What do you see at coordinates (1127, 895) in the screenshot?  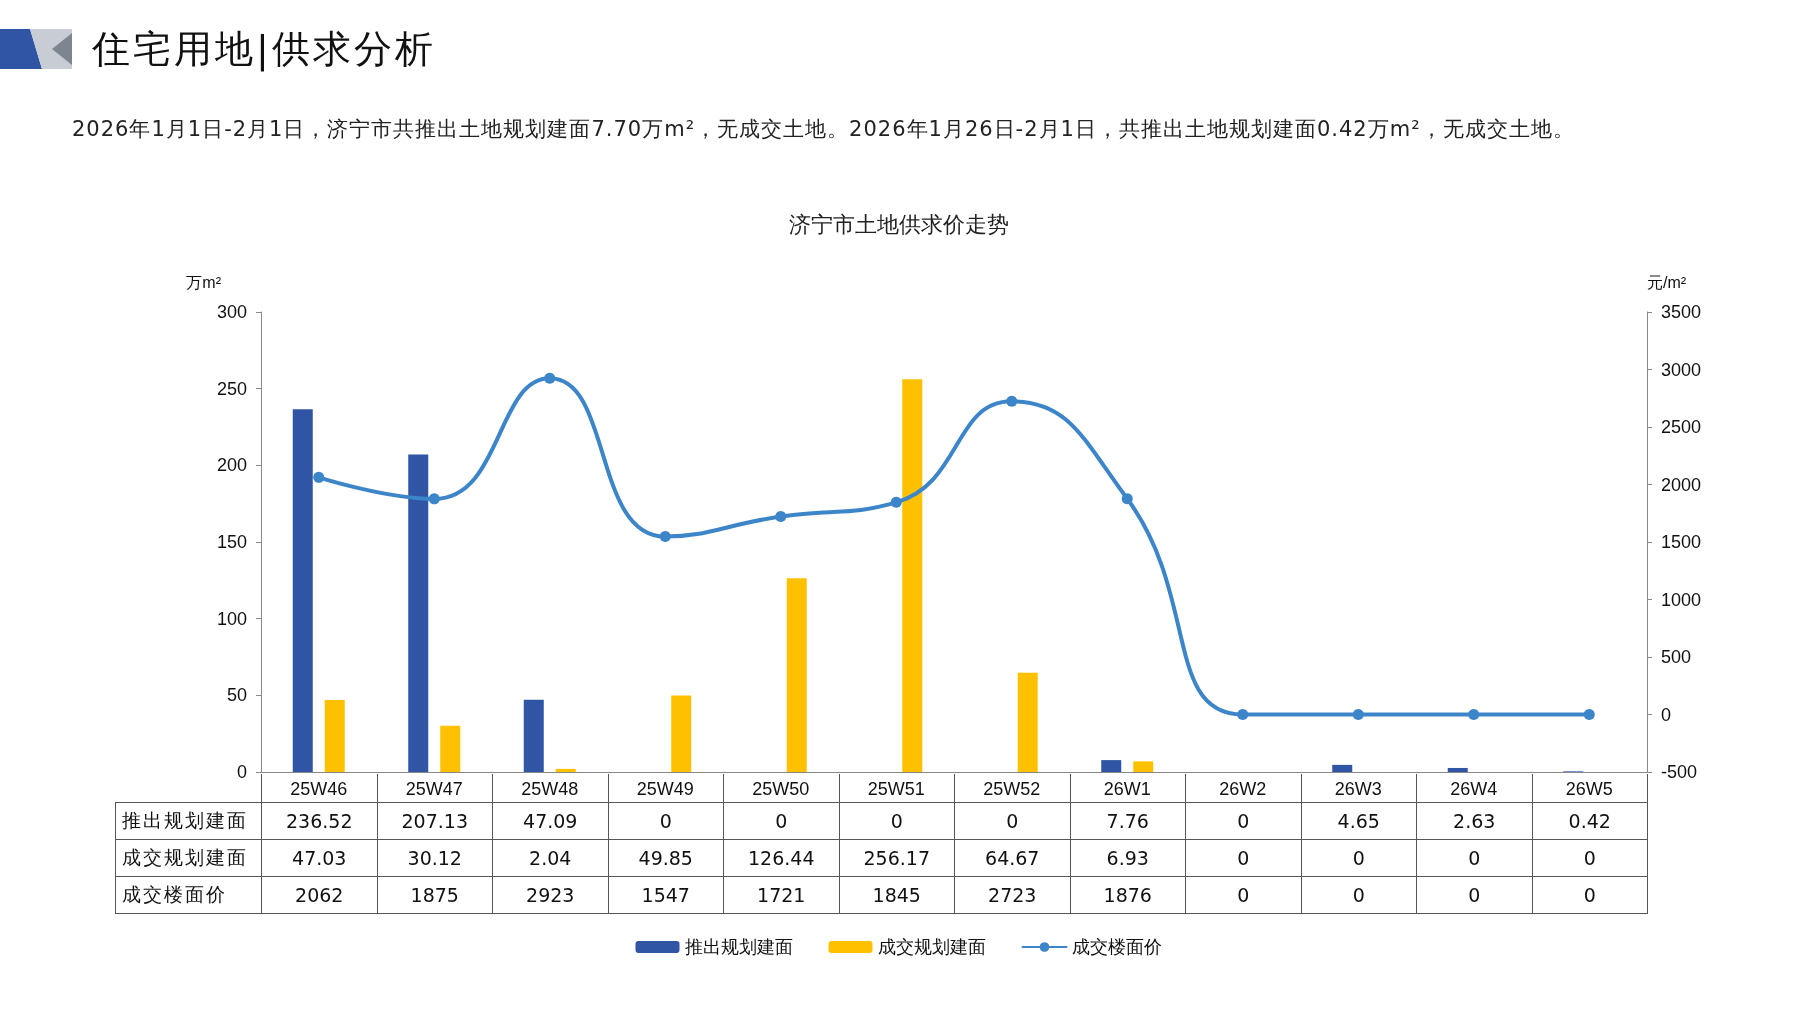 I see `data-label: 1876` at bounding box center [1127, 895].